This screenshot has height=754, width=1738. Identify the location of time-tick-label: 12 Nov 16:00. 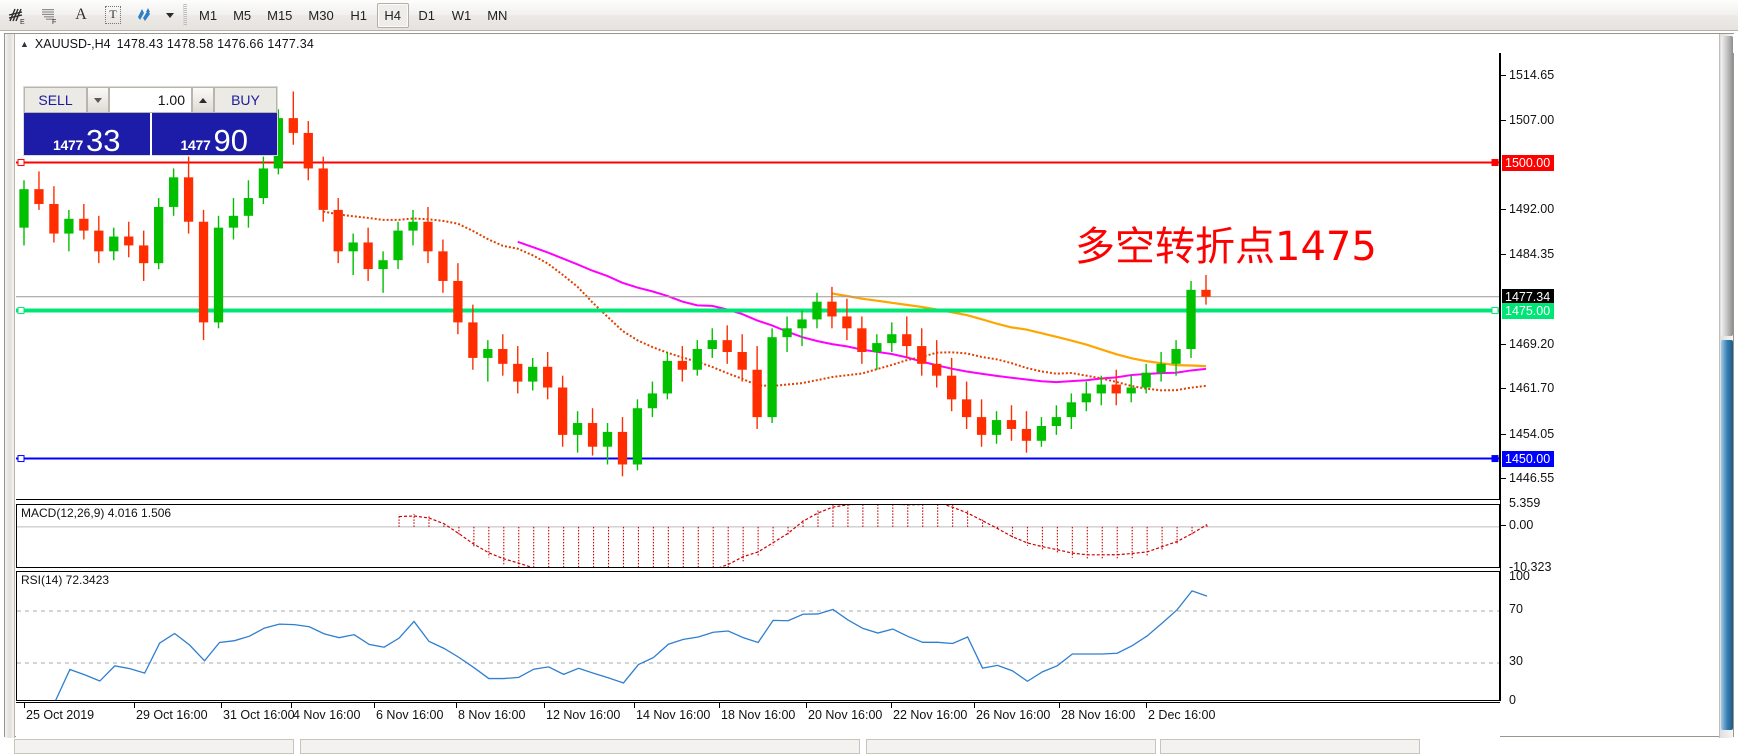
(583, 715).